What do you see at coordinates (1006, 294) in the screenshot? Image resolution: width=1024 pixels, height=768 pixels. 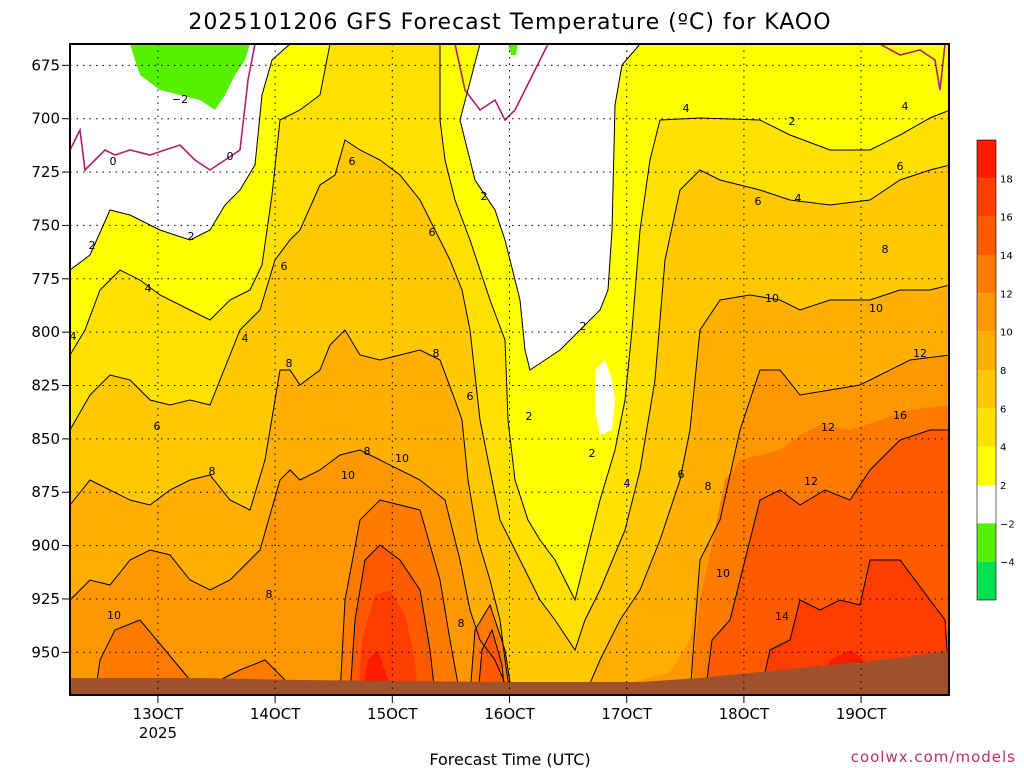 I see `colorbar-label: 12` at bounding box center [1006, 294].